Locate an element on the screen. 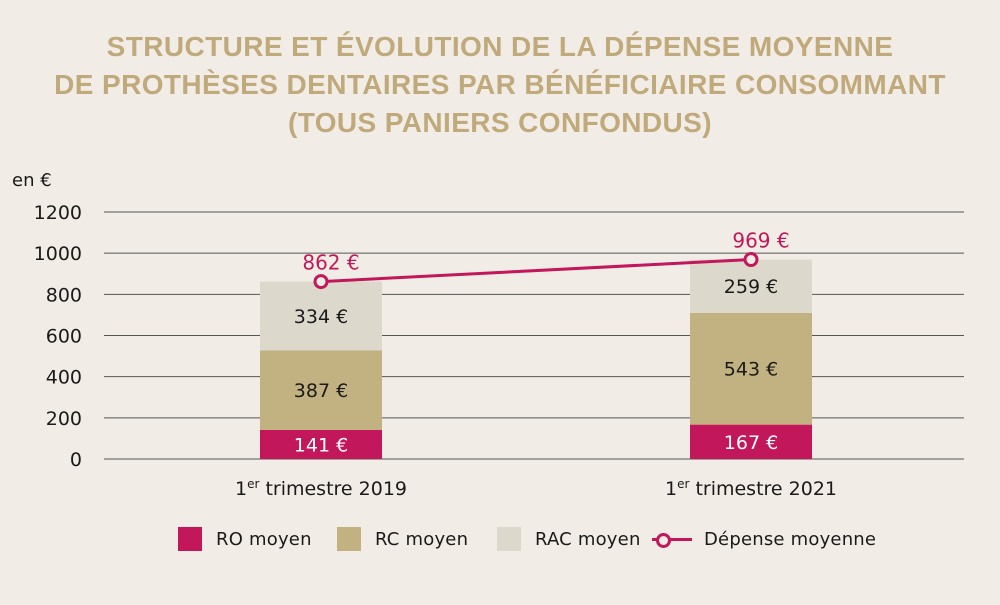 The width and height of the screenshot is (1000, 605). bar-label-rac-1: 259 € is located at coordinates (751, 287).